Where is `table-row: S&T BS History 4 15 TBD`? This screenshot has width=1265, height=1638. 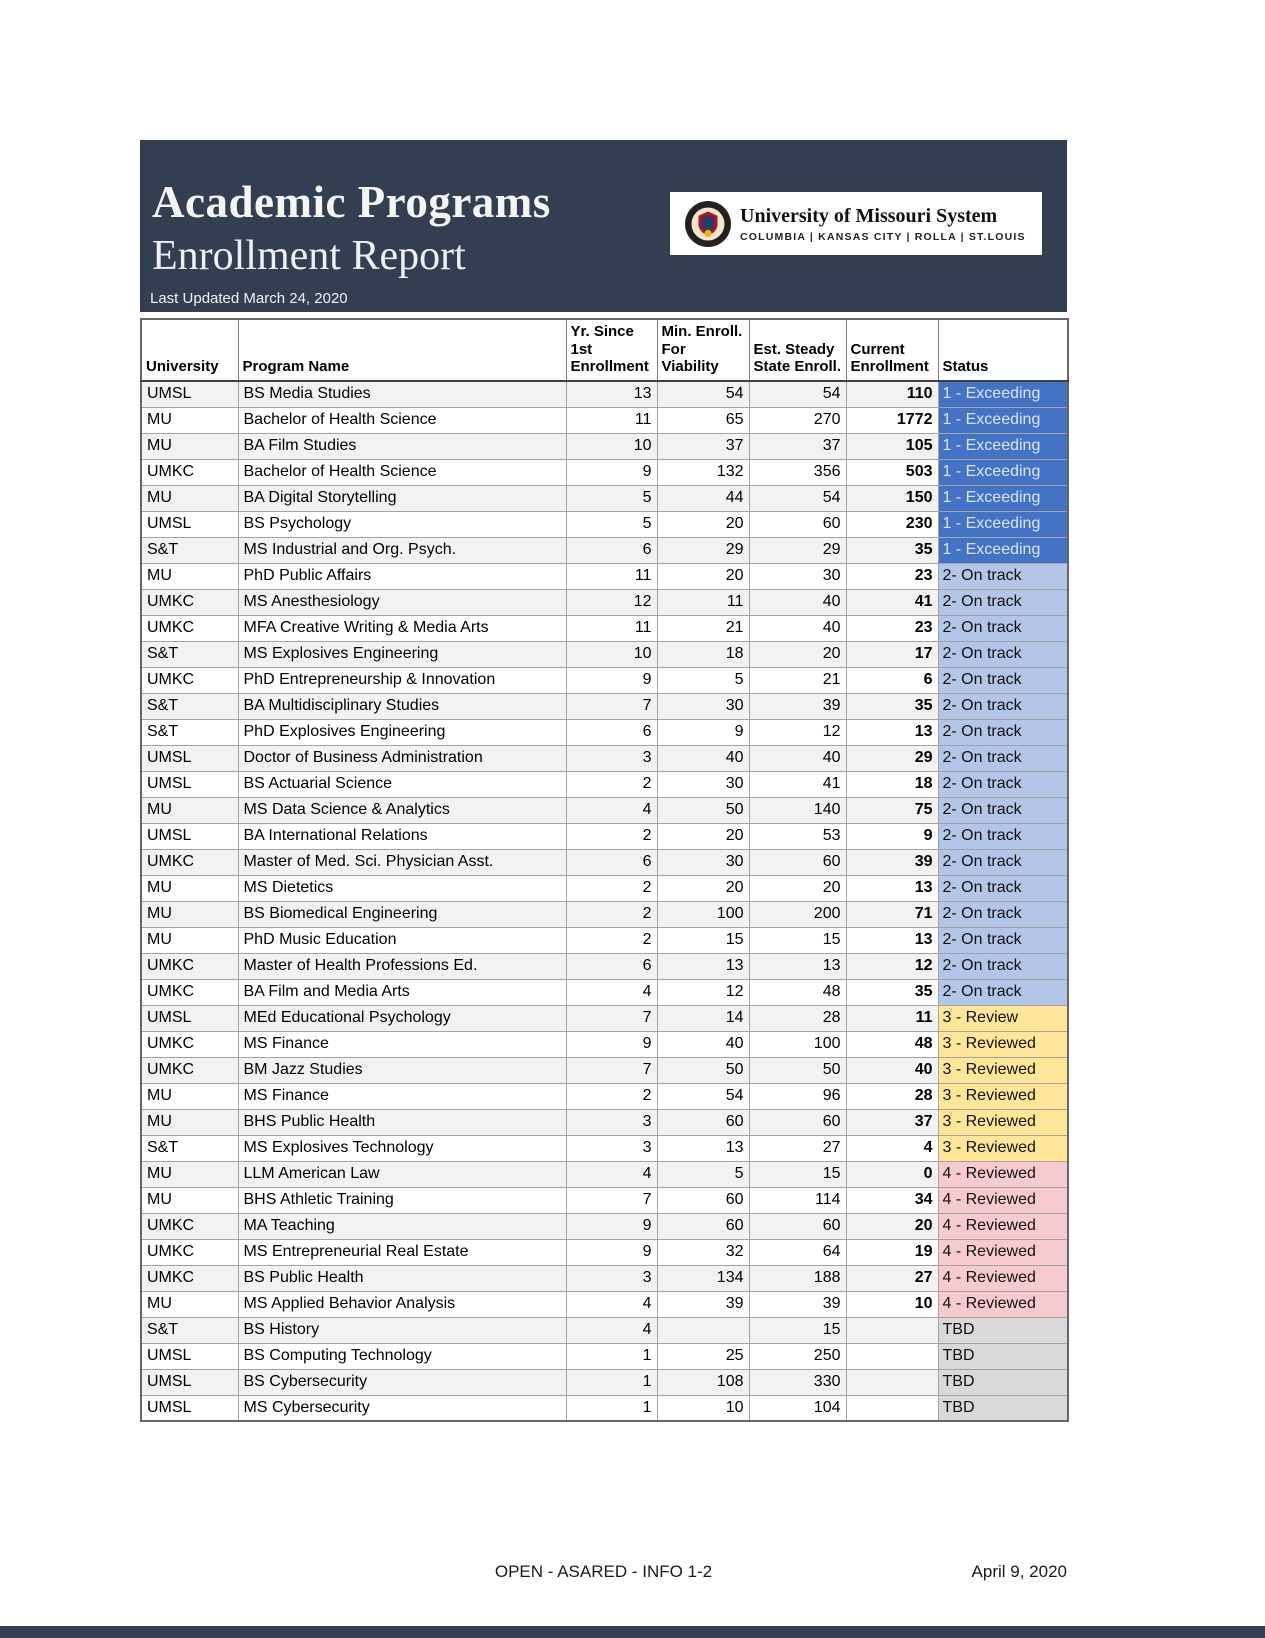
table-row: S&T BS History 4 15 TBD is located at coordinates (604, 1330).